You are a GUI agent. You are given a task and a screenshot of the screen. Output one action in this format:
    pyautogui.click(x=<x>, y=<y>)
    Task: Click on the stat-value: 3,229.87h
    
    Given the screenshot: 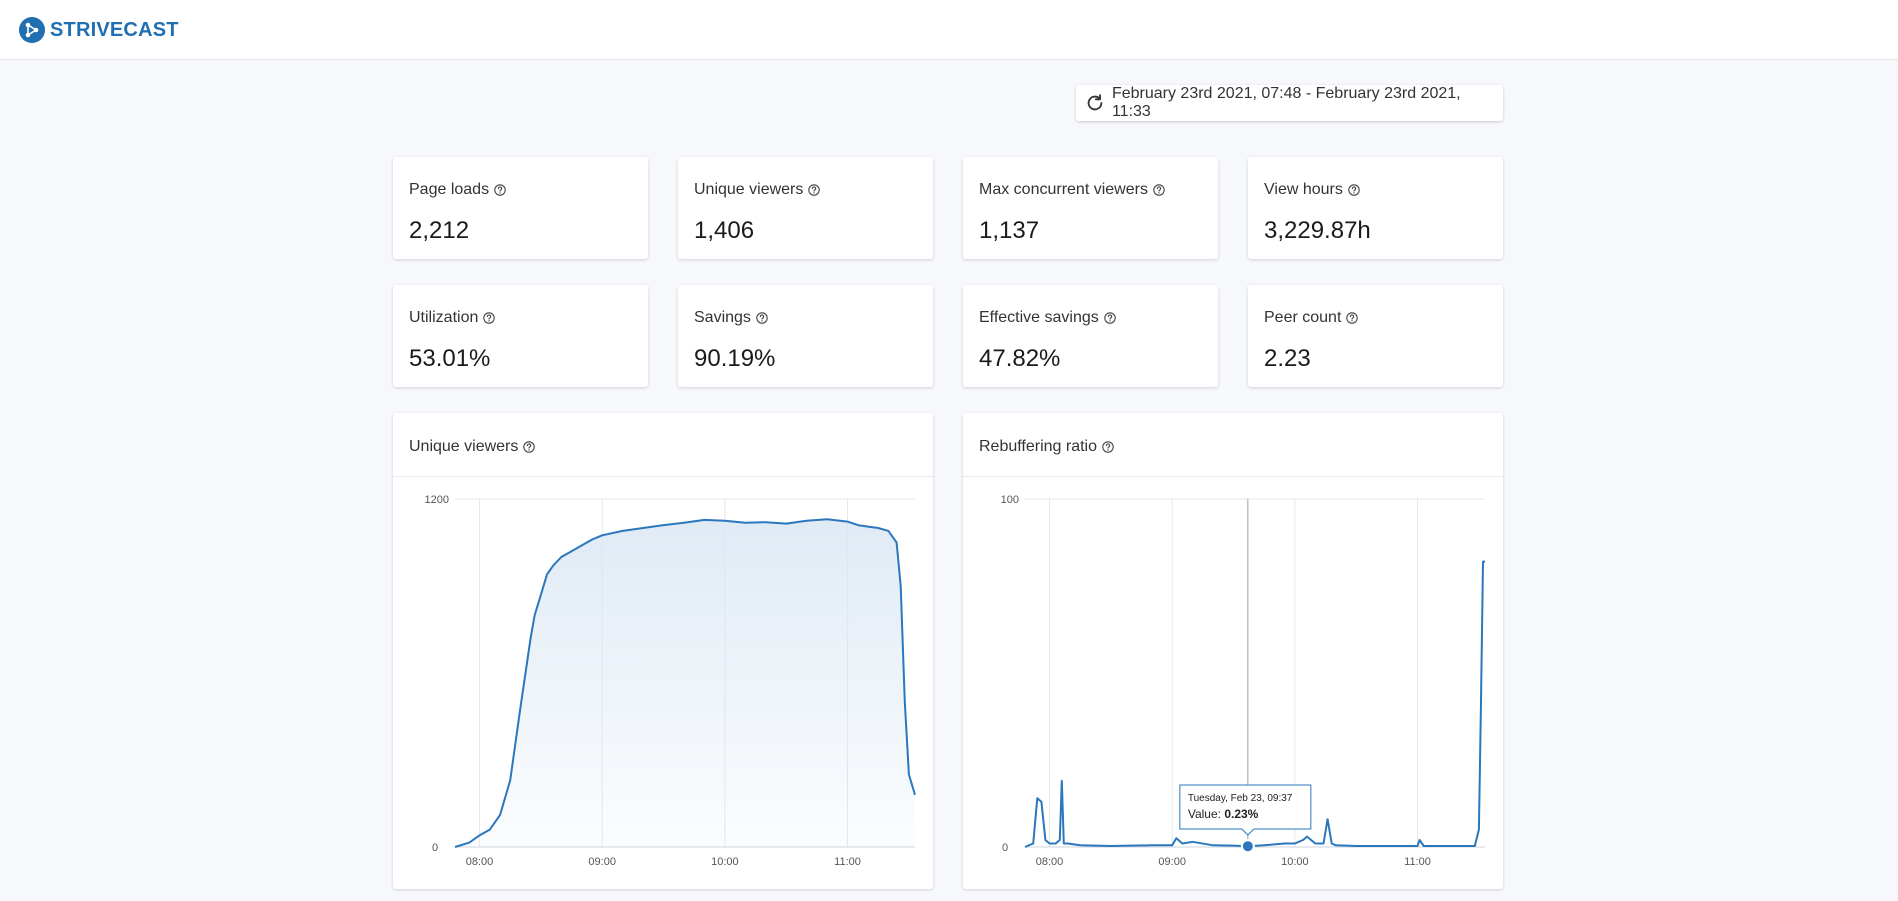 What is the action you would take?
    pyautogui.click(x=1317, y=230)
    